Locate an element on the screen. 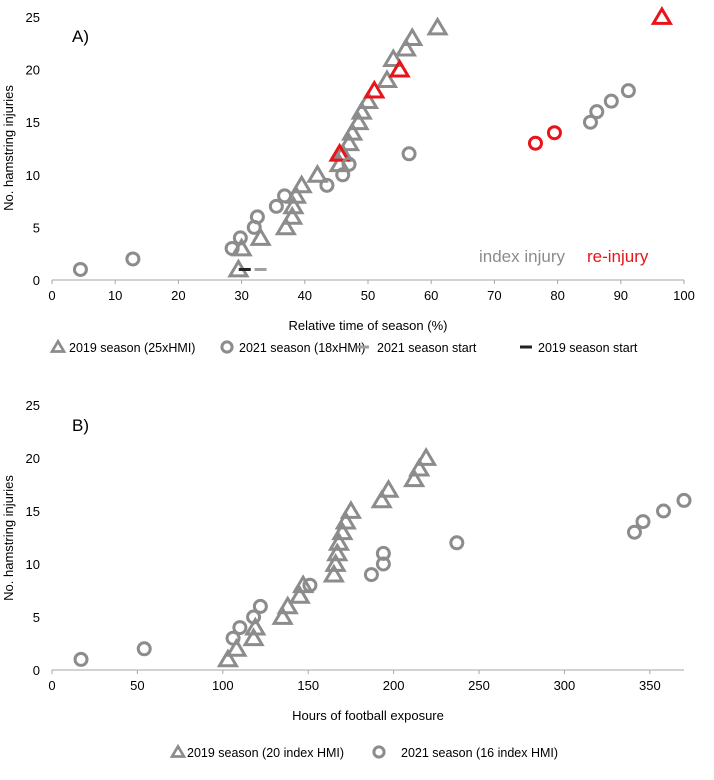  chart-a-x-axis-label: Relative time of season (%) is located at coordinates (368, 325).